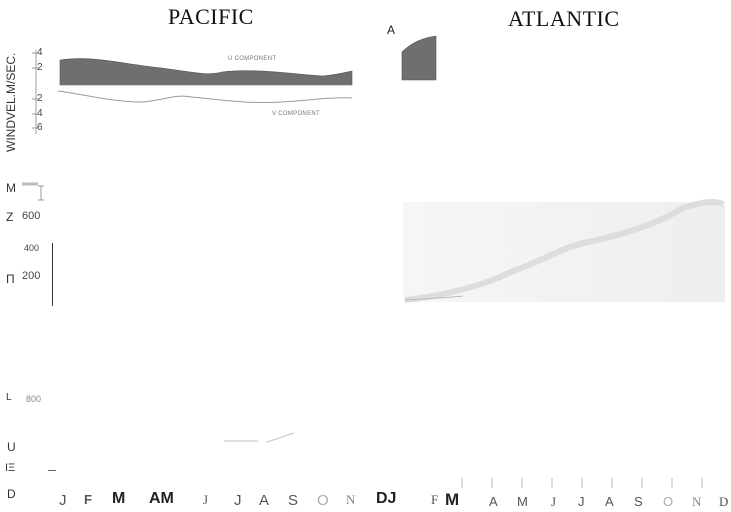 This screenshot has width=731, height=512. I want to click on lower-tick-label: 800, so click(34, 399).